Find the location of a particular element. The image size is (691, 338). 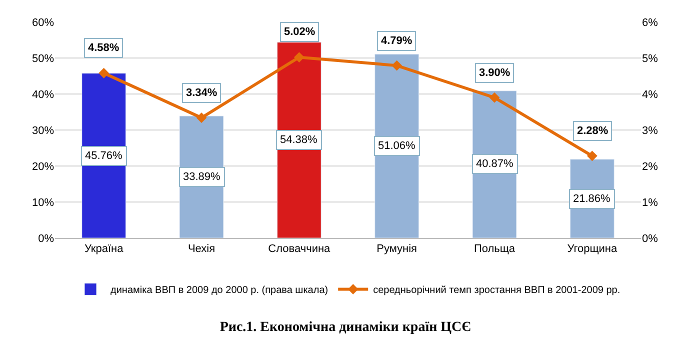

data-label: 45.76% is located at coordinates (104, 156).